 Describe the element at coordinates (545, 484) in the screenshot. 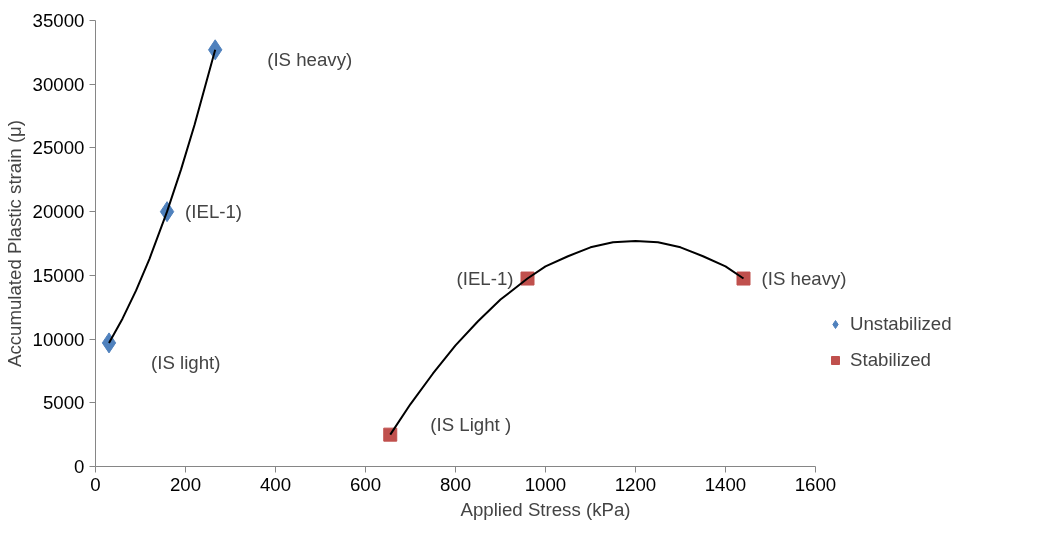

I see `x-tick-label: 1000` at that location.